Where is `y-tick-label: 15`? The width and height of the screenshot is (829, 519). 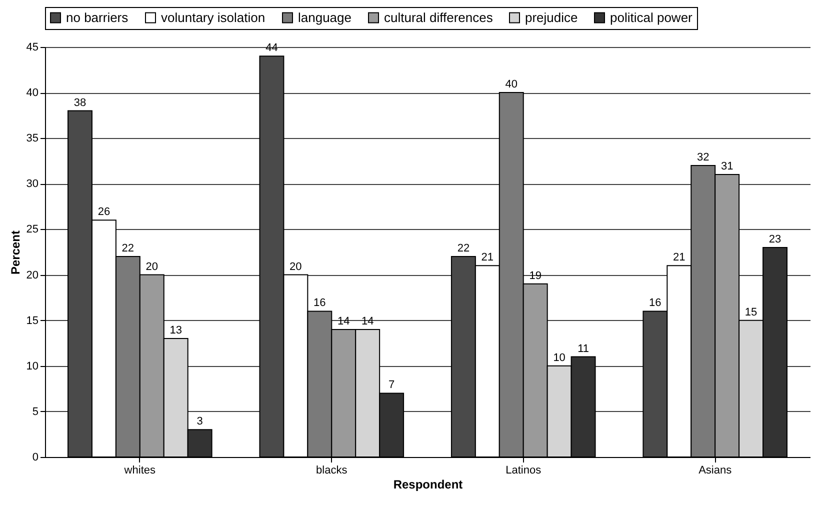 y-tick-label: 15 is located at coordinates (32, 320).